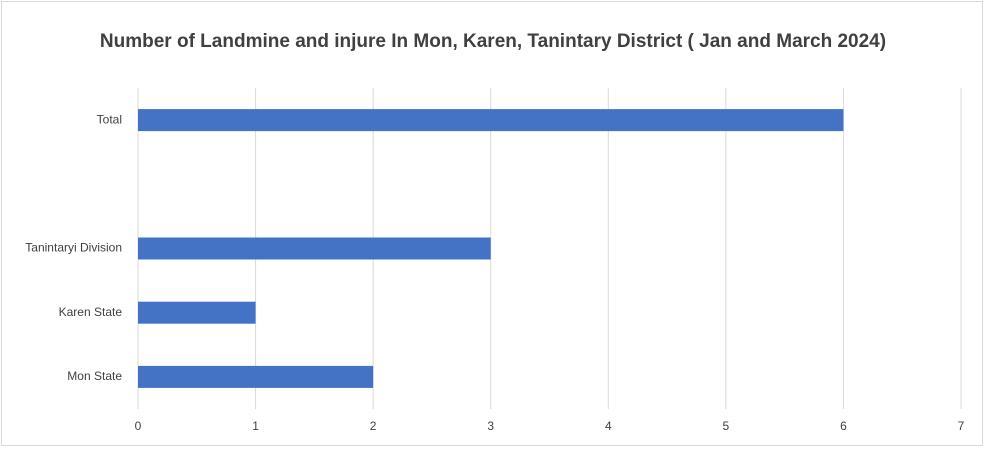 The height and width of the screenshot is (450, 986). I want to click on x-tick-label: 3, so click(490, 426).